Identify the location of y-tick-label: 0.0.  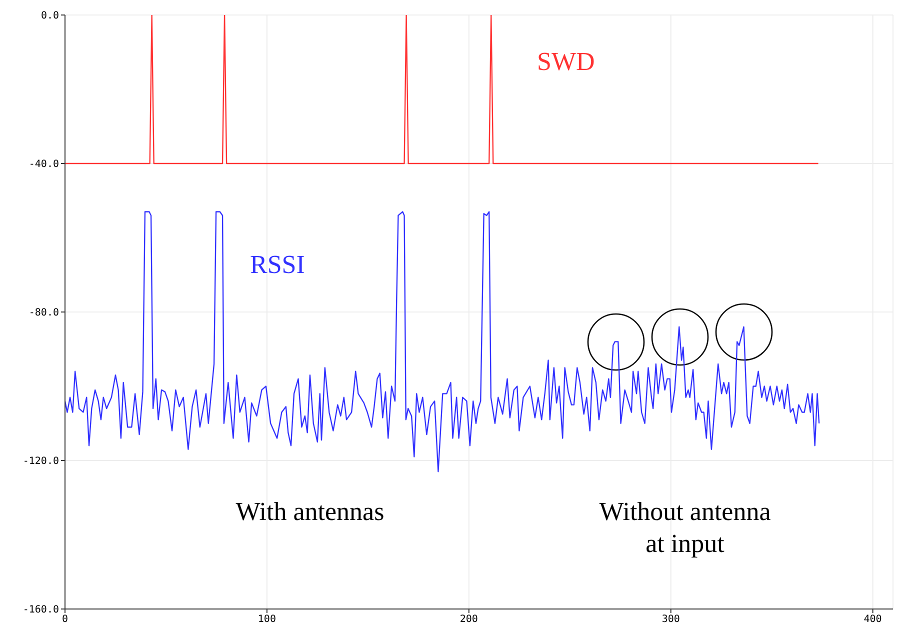
(49, 16).